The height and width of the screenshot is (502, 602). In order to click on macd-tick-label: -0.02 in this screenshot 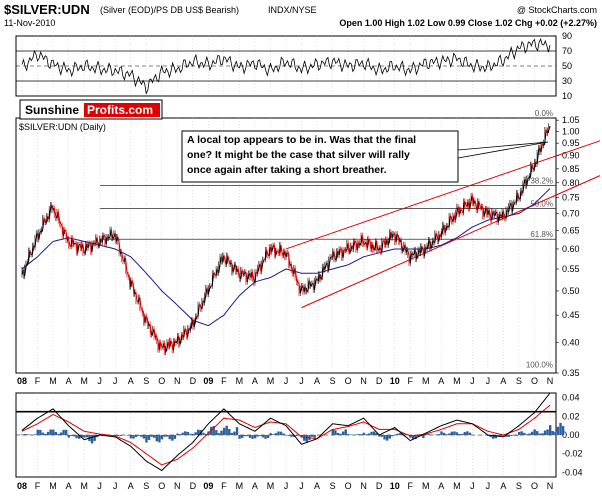, I will do `click(572, 454)`.